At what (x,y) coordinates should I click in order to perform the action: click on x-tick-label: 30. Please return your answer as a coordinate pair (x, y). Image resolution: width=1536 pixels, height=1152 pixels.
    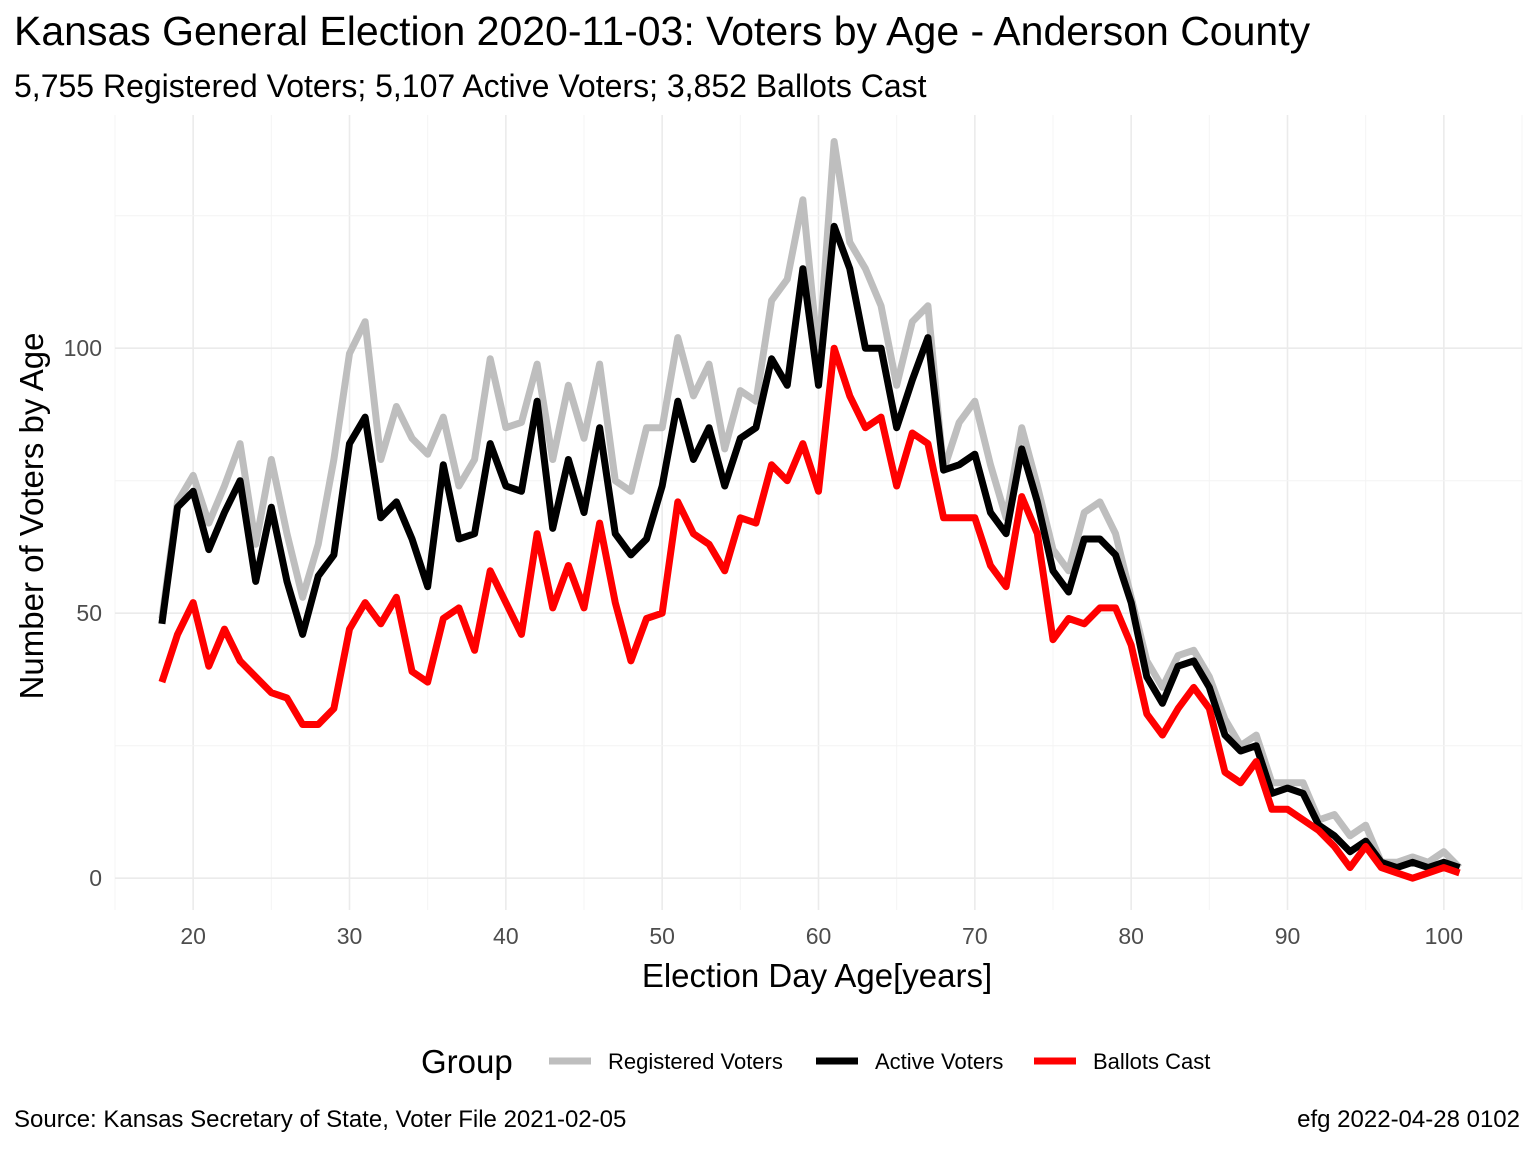
    Looking at the image, I should click on (350, 936).